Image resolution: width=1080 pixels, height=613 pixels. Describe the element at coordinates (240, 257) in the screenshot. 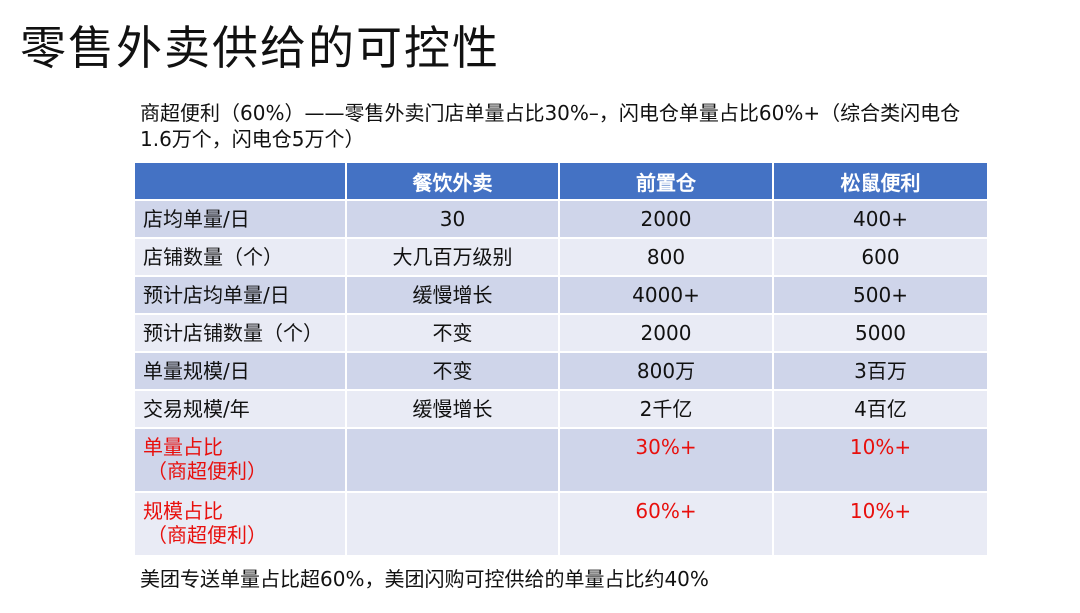

I see `row-label: 店铺数量（个）` at that location.